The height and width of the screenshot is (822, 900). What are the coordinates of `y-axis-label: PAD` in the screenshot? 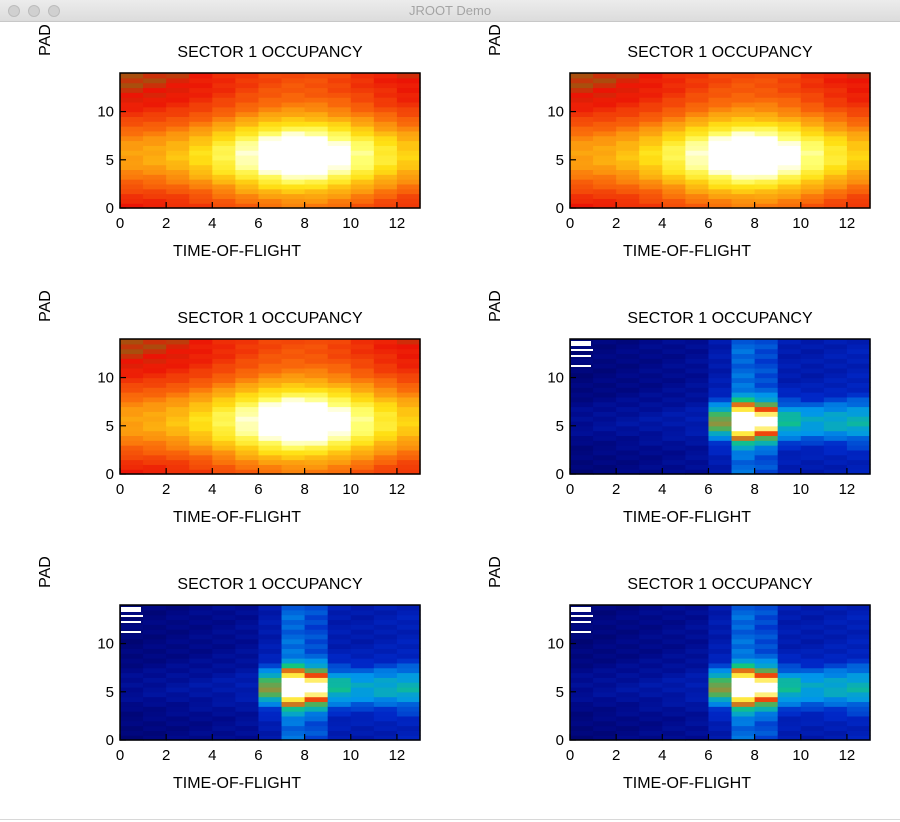 It's located at (495, 306).